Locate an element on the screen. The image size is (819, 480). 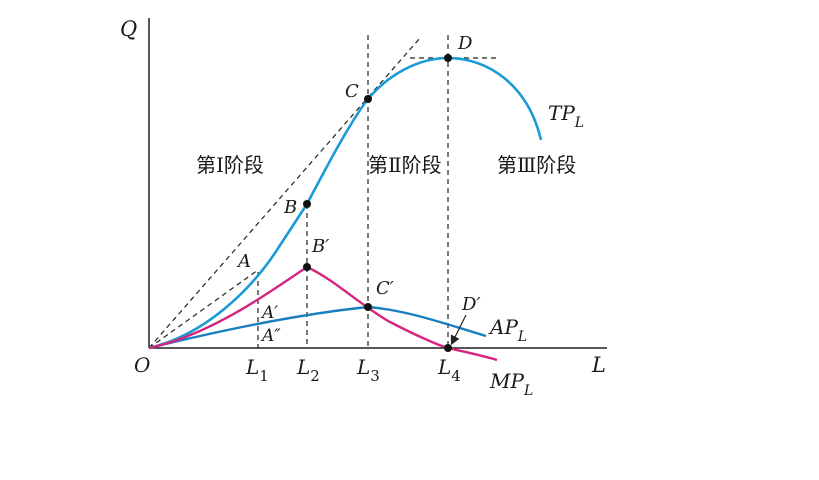
point-d-label: D is located at coordinates (465, 43).